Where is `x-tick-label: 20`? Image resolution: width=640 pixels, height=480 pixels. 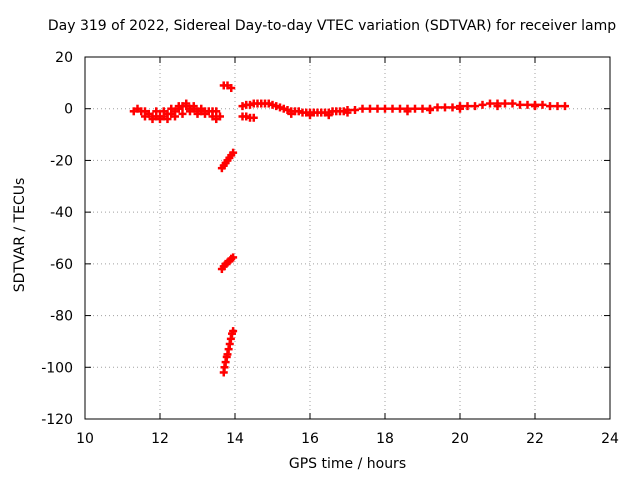
x-tick-label: 20 is located at coordinates (460, 439).